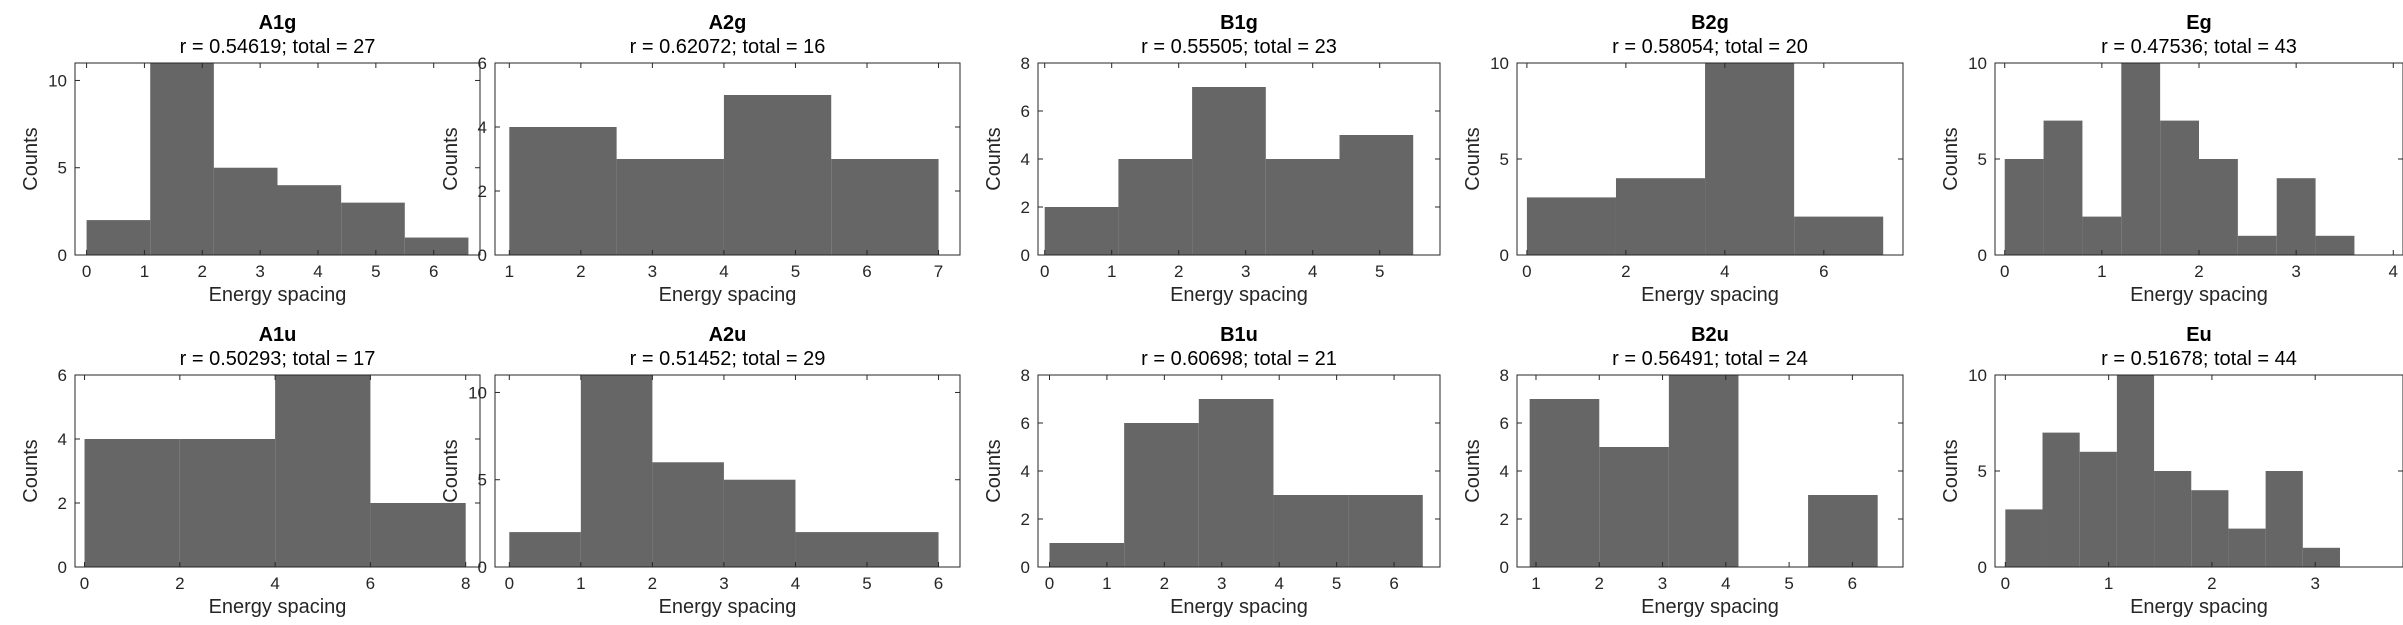 The width and height of the screenshot is (2403, 625). What do you see at coordinates (465, 583) in the screenshot?
I see `x-tick-label: 8` at bounding box center [465, 583].